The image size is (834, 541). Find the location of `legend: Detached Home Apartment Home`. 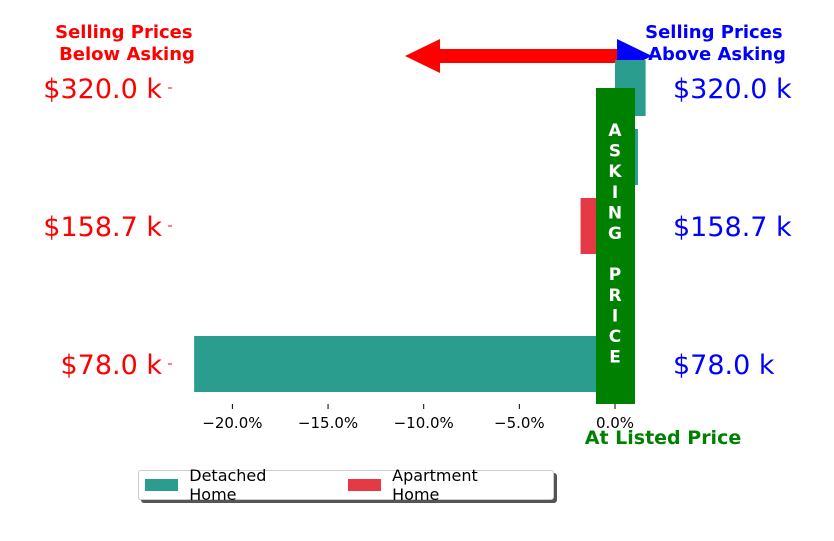

legend: Detached Home Apartment Home is located at coordinates (346, 485).